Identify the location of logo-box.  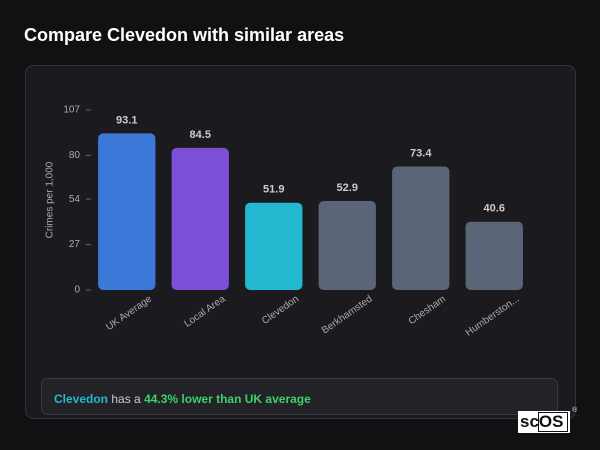
(553, 422).